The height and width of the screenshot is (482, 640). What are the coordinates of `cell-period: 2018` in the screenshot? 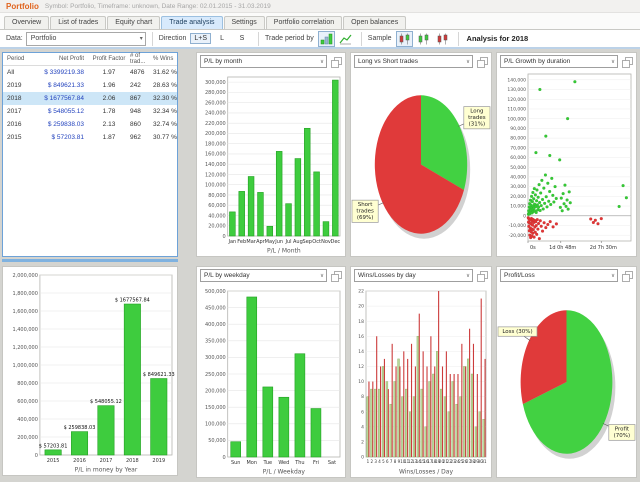 It's located at (14, 98).